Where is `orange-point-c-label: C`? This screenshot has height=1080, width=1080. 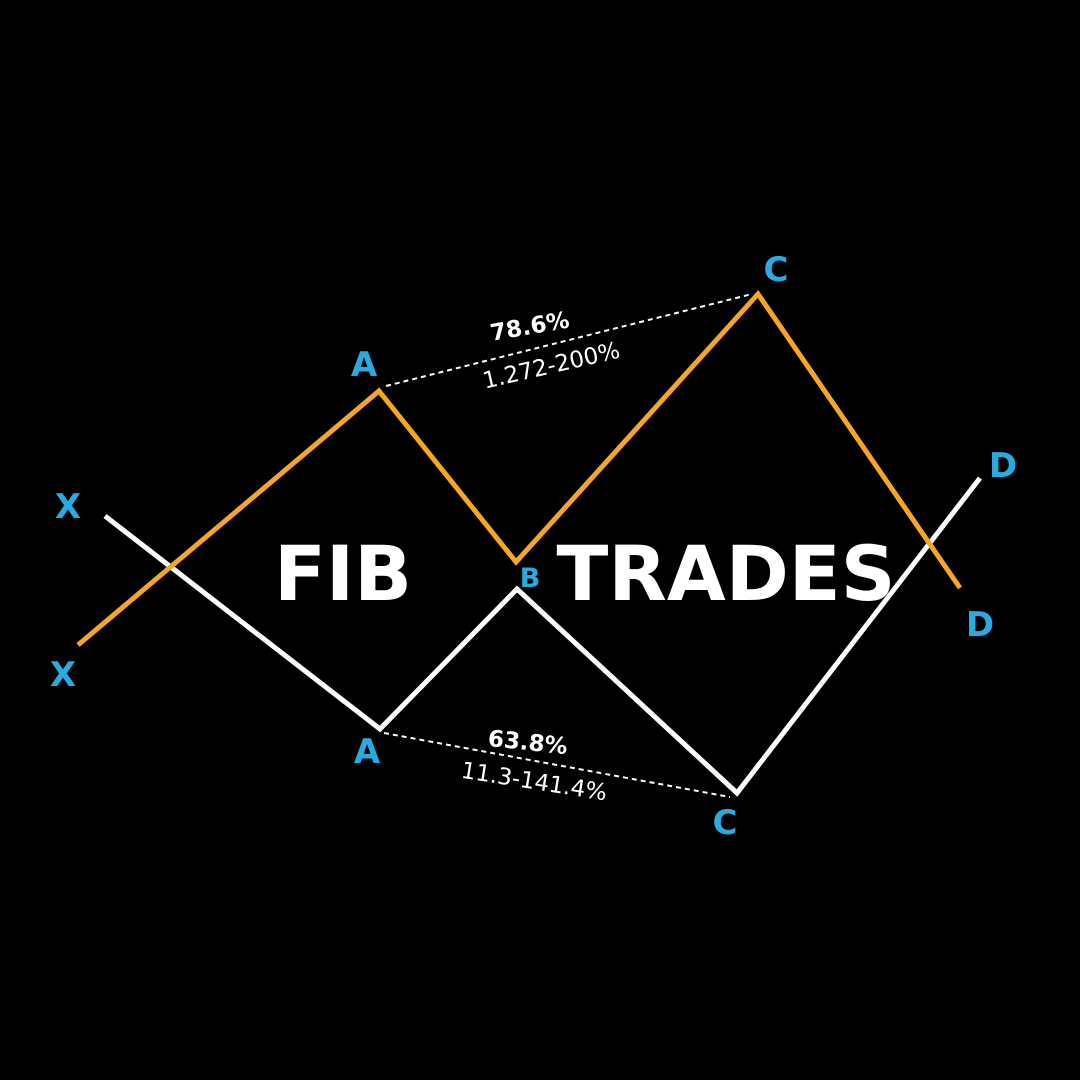 orange-point-c-label: C is located at coordinates (776, 270).